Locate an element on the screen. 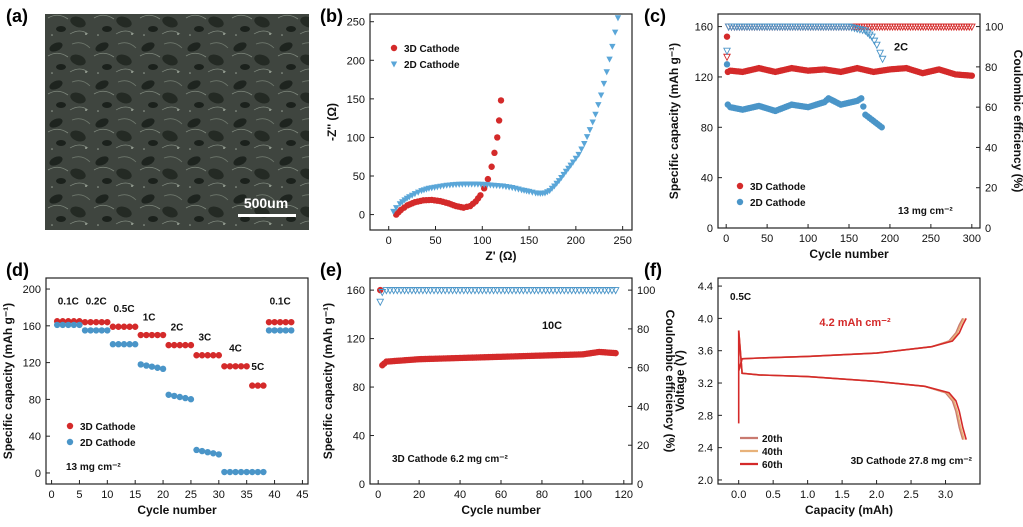  y-tick-label: 2.8 is located at coordinates (705, 416).